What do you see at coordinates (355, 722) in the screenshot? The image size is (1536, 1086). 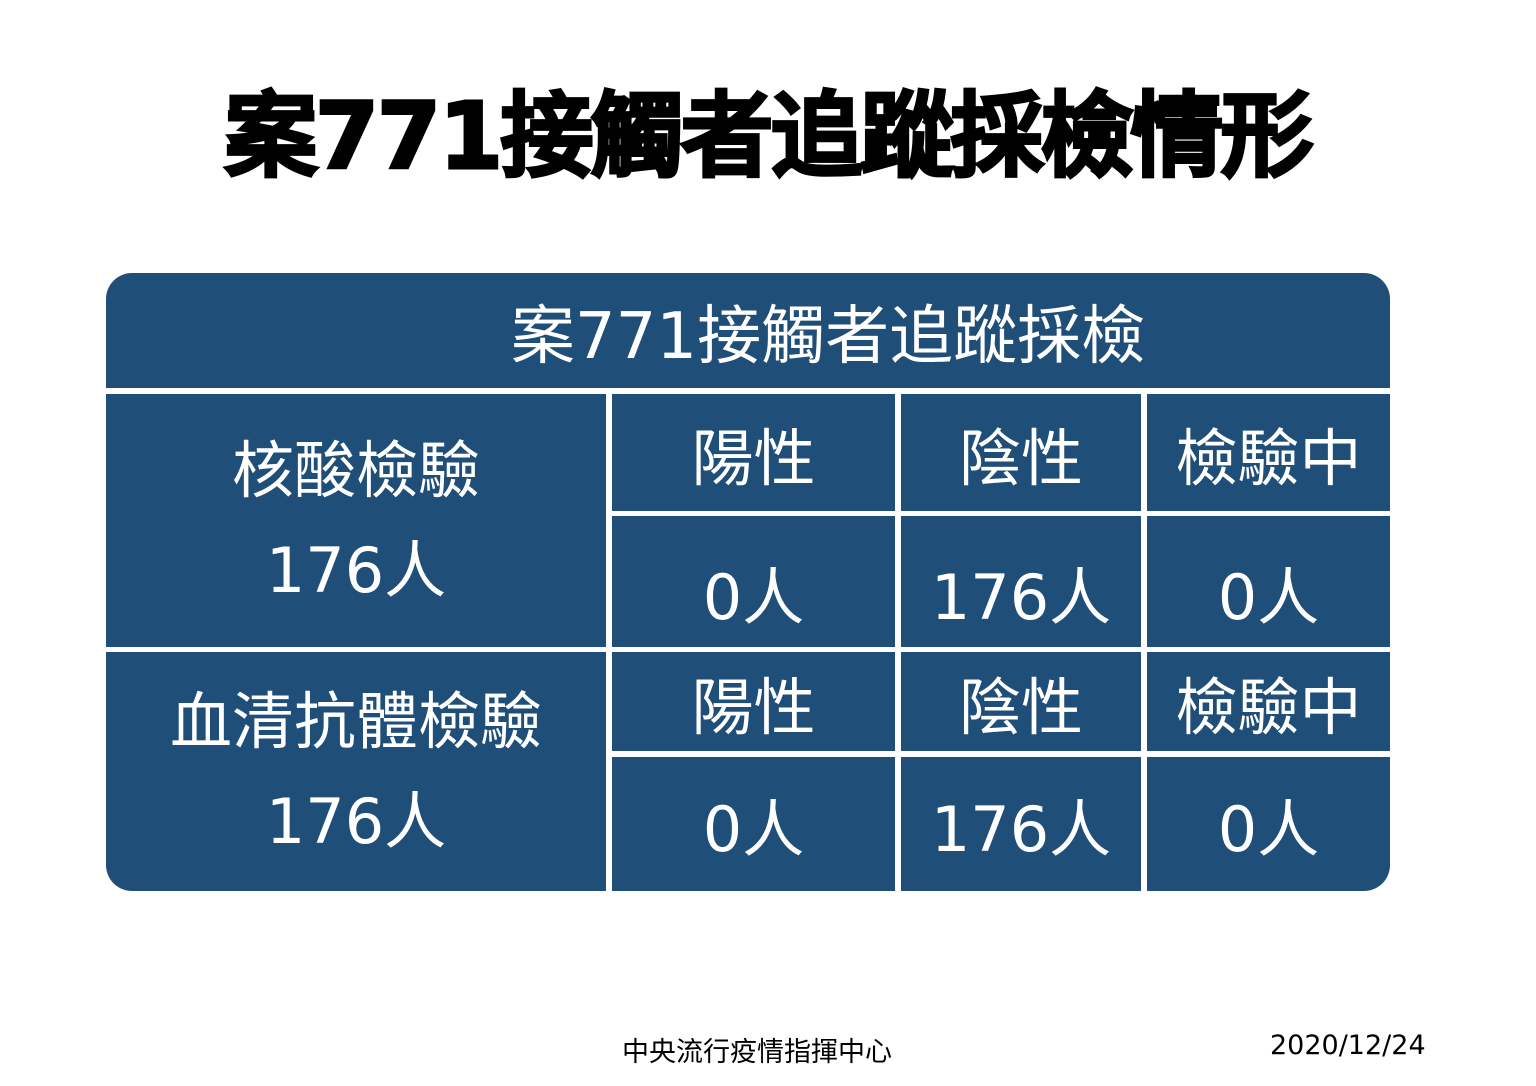 I see `row-label: 血清抗體檢驗` at bounding box center [355, 722].